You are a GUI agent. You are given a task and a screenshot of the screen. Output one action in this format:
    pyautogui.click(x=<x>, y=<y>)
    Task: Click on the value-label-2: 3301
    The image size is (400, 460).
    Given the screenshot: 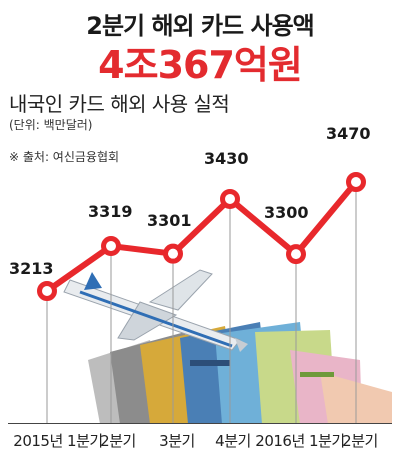 What is the action you would take?
    pyautogui.click(x=169, y=220)
    